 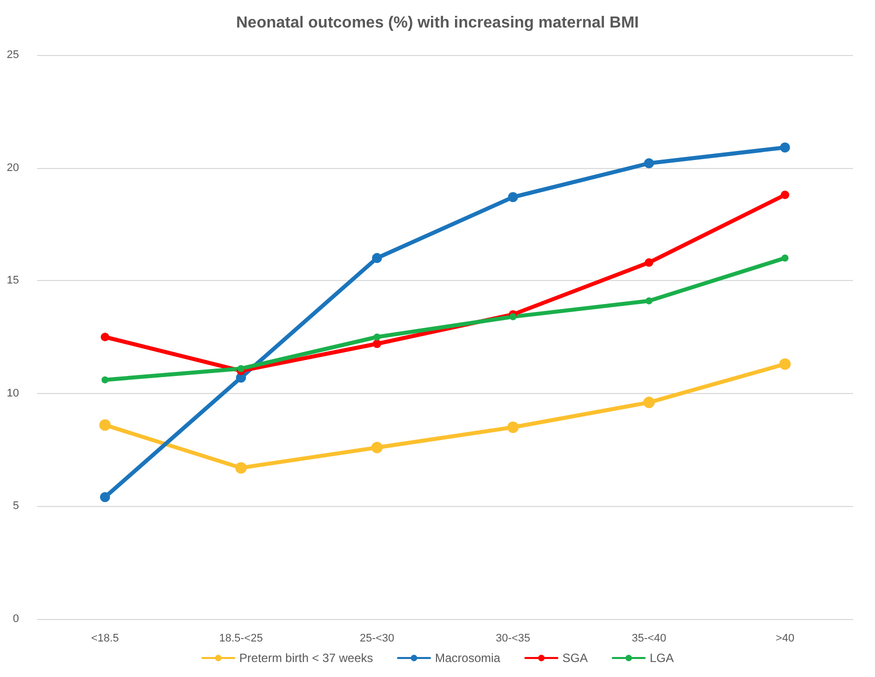 I want to click on y-tick-label: 10, so click(x=12, y=393).